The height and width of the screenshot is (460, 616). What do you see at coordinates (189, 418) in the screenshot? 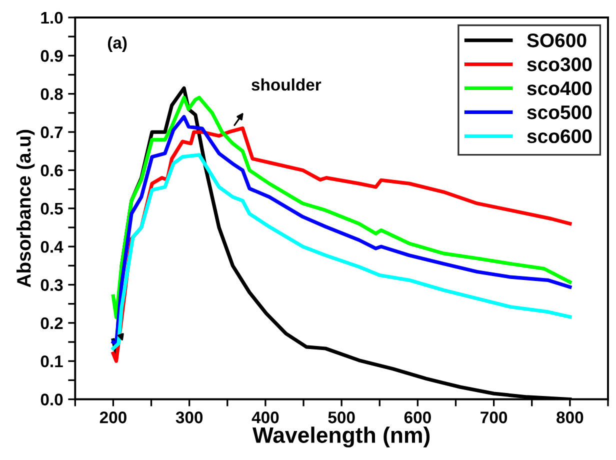
I see `x-tick-label: 300` at bounding box center [189, 418].